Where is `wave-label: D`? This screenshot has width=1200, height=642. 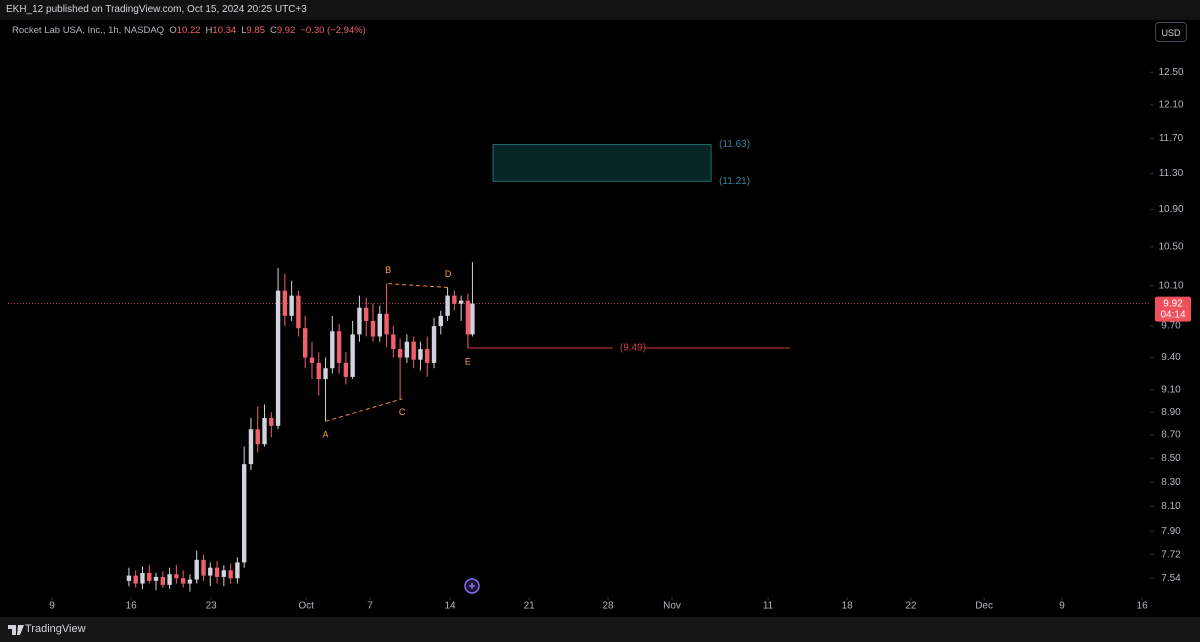 wave-label: D is located at coordinates (448, 274).